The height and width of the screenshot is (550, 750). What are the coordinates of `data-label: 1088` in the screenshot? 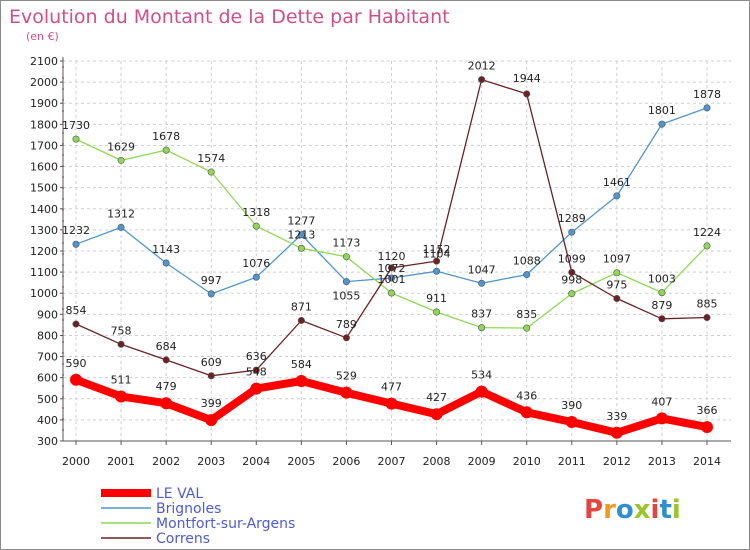 It's located at (527, 261).